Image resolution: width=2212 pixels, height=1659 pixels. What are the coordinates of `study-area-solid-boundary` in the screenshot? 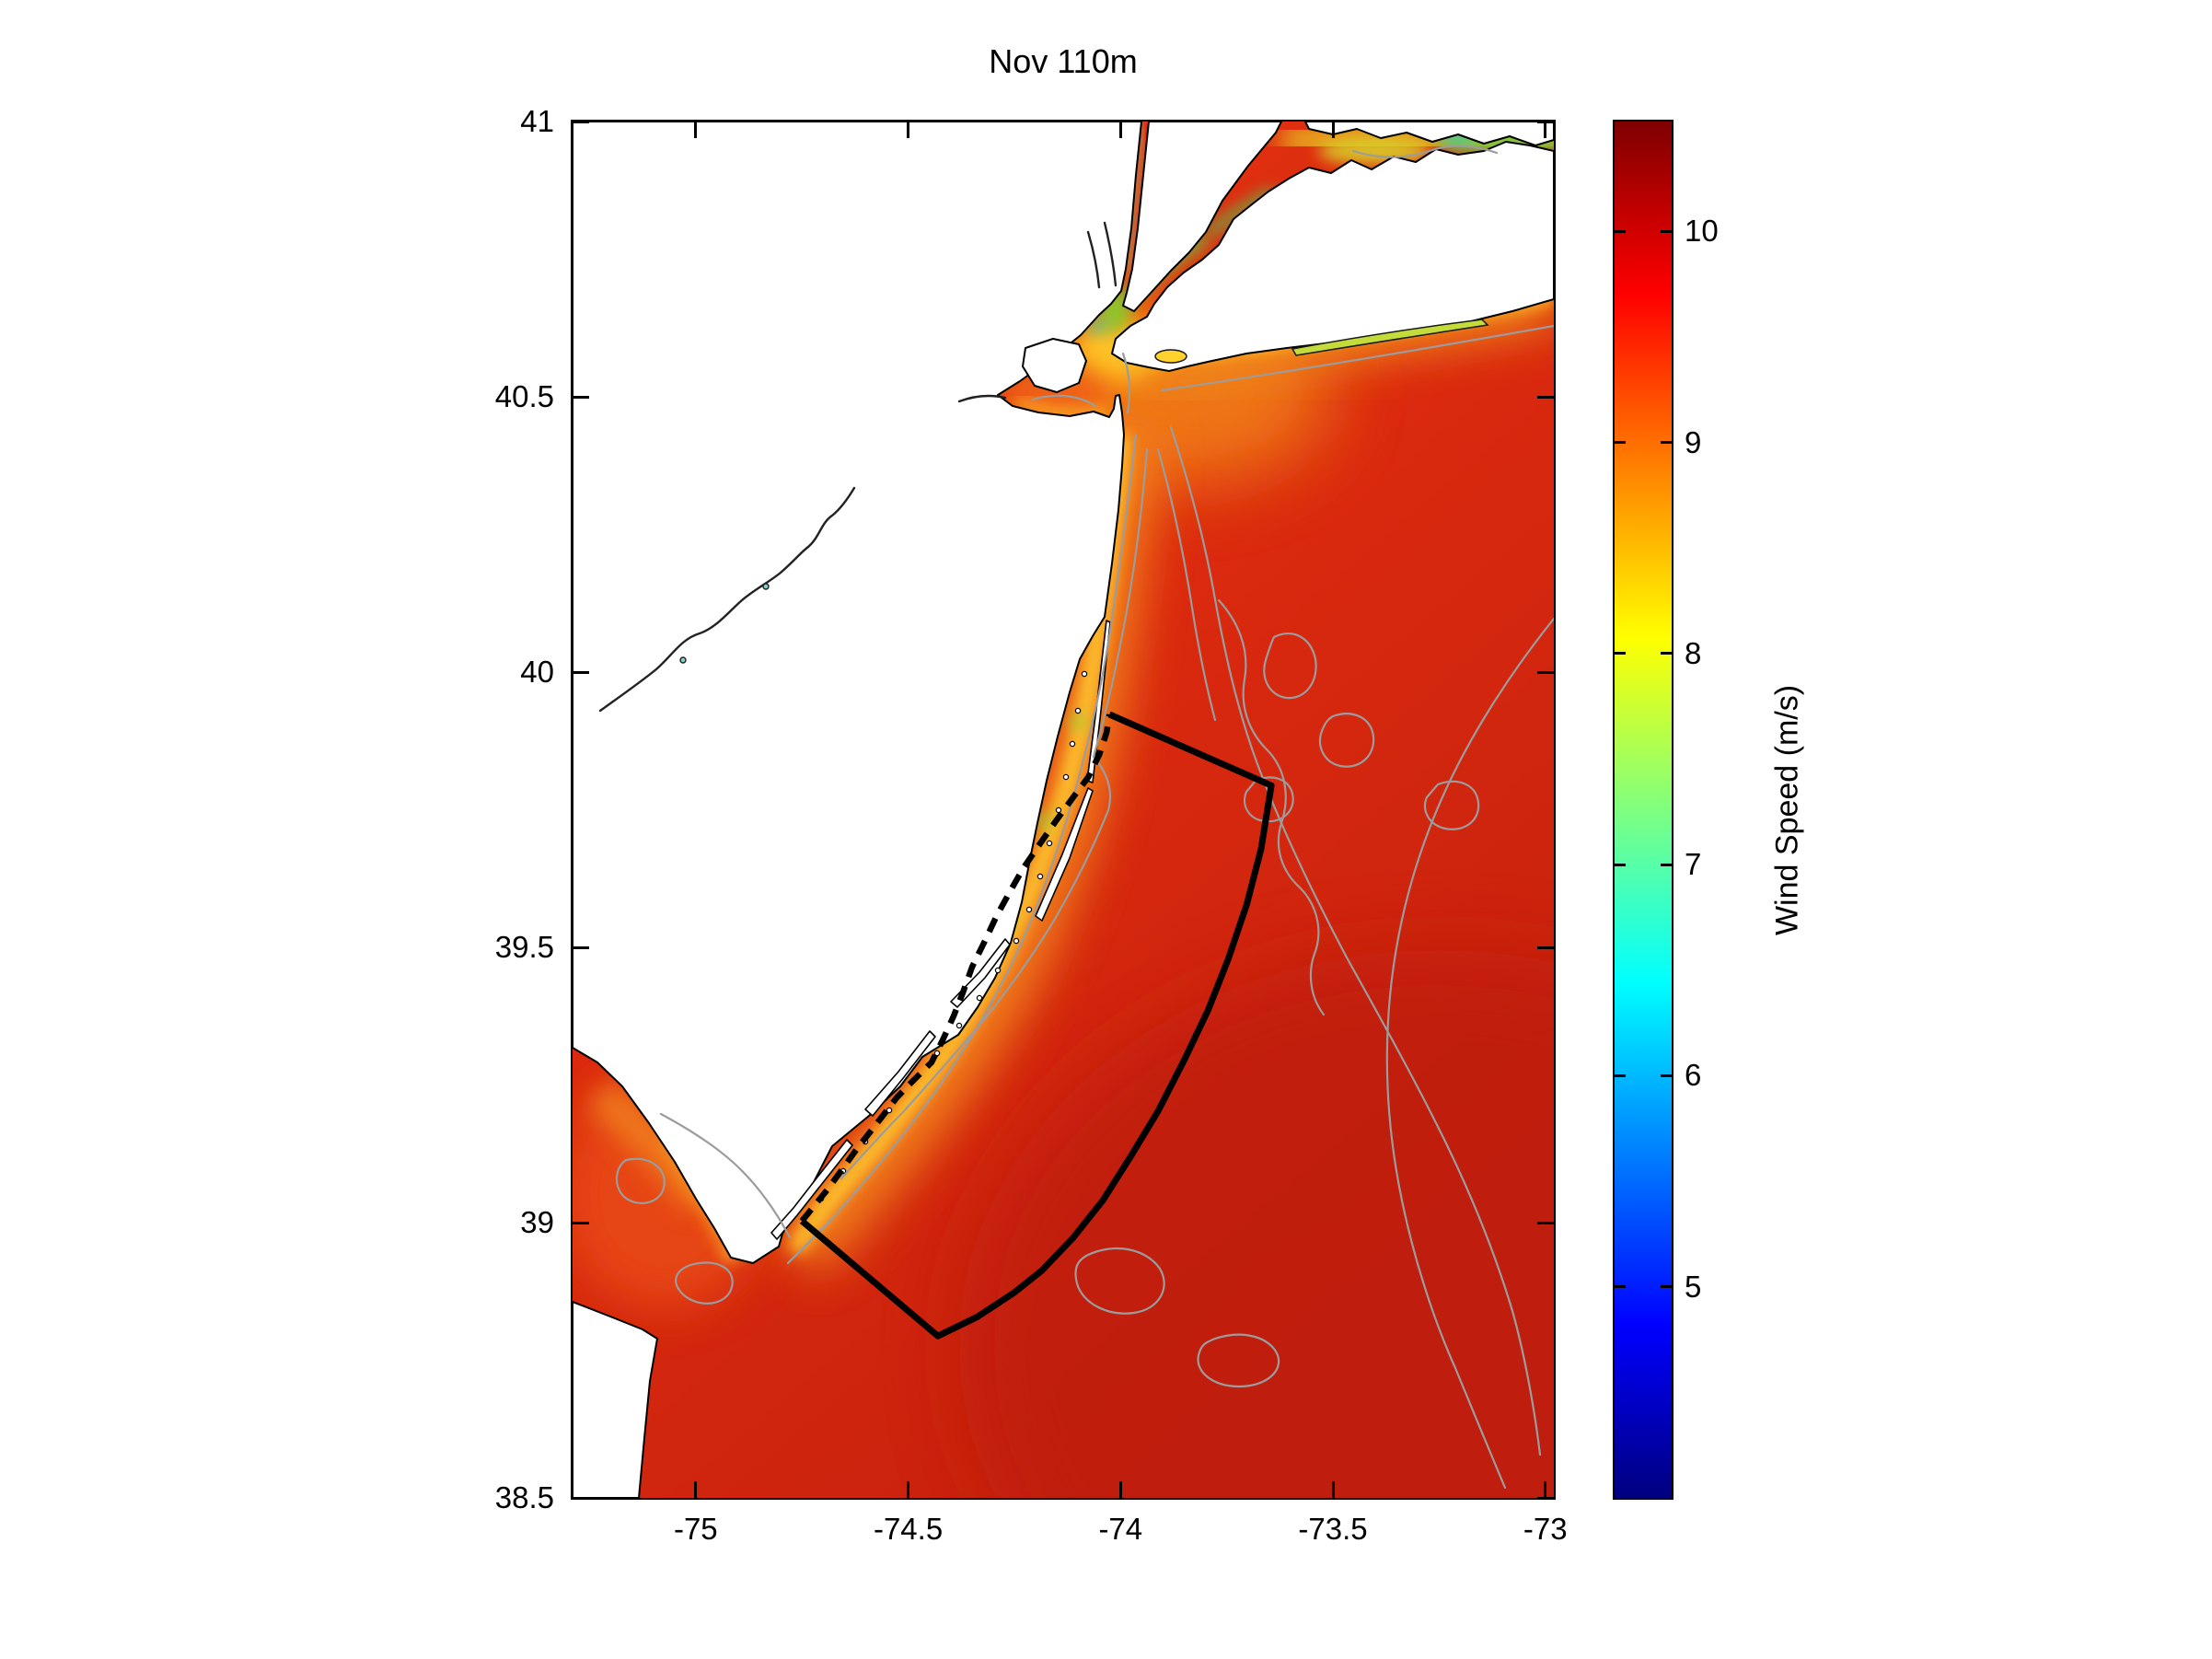 It's located at (1037, 1025).